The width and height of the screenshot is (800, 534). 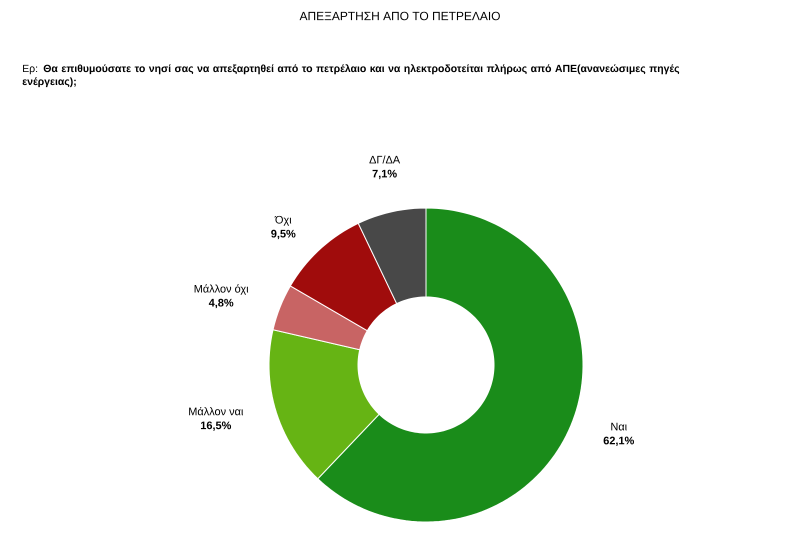 What do you see at coordinates (619, 441) in the screenshot?
I see `data-label: 62,1%` at bounding box center [619, 441].